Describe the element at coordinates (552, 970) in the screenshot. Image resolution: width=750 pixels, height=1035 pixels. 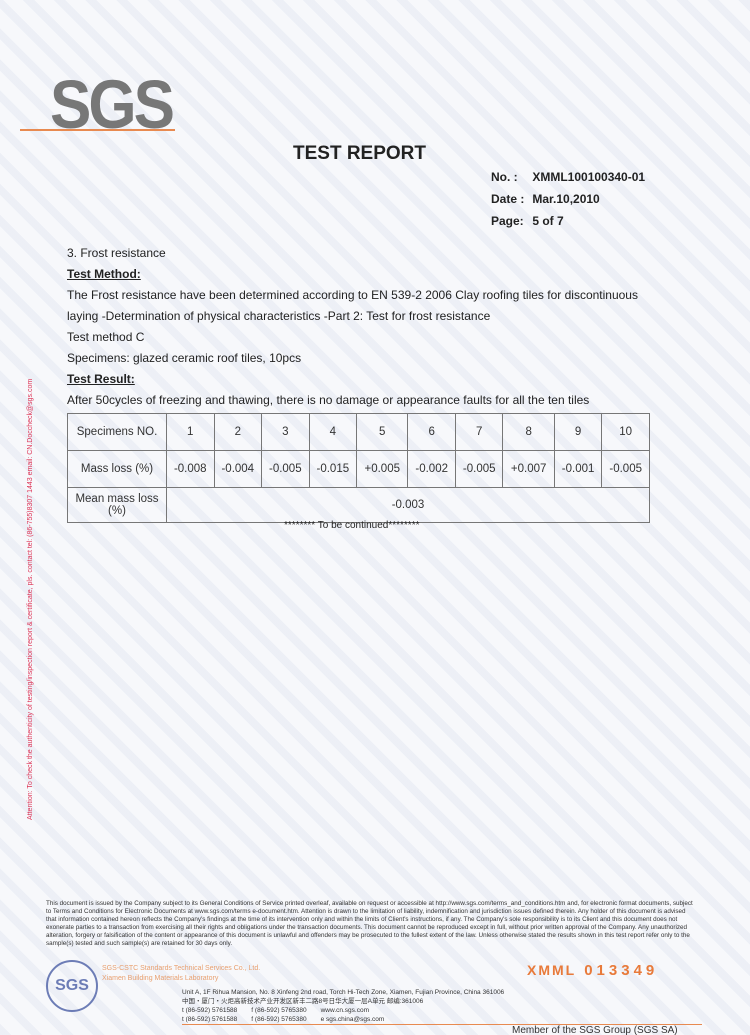
I see `serial-prefix: XMML` at that location.